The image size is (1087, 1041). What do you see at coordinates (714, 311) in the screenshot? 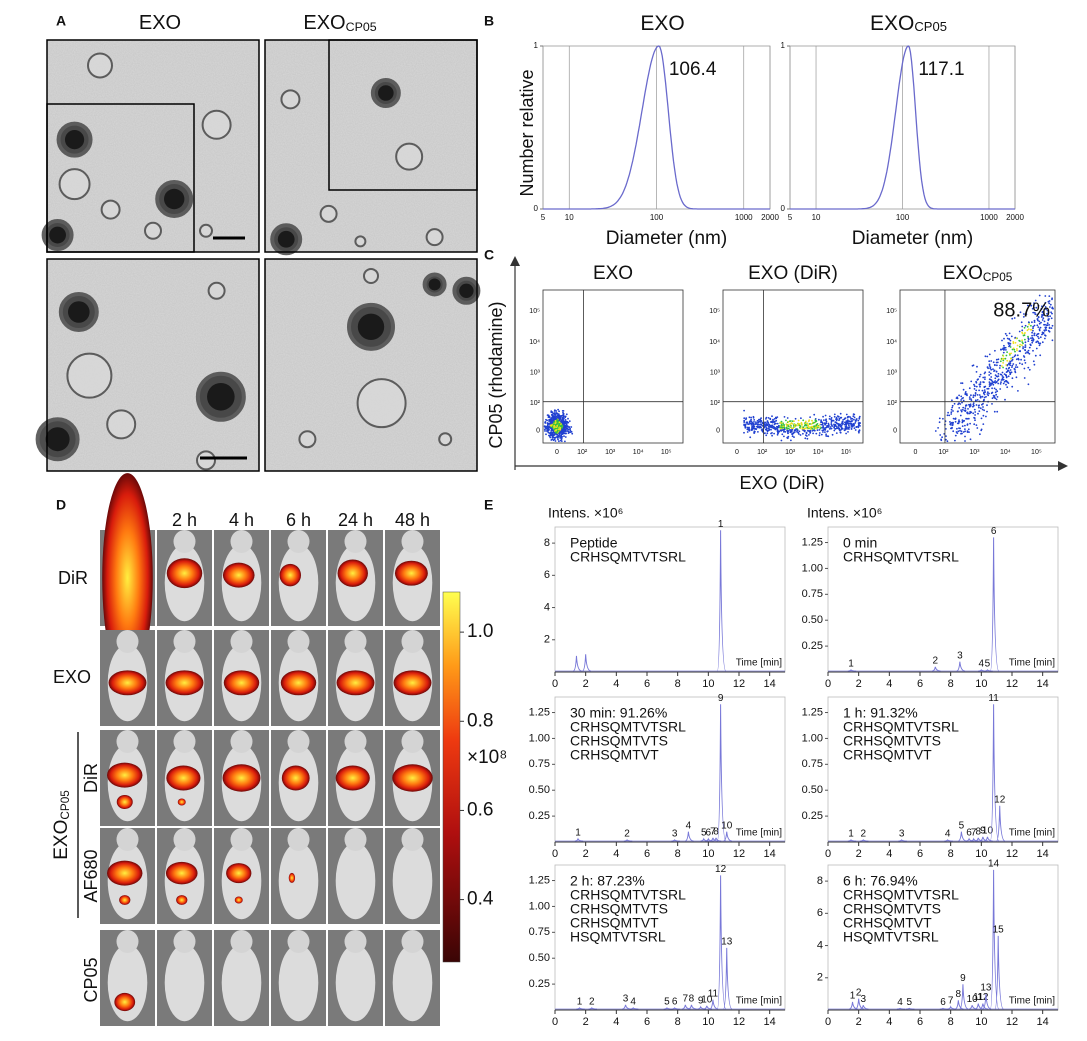
I see `y-tick-label: 10⁵` at bounding box center [714, 311].